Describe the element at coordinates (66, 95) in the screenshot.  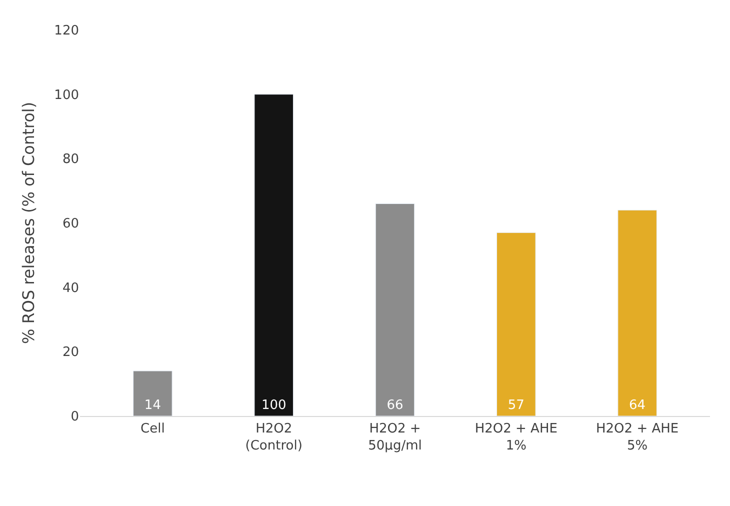
I see `y-tick-label: 100` at that location.